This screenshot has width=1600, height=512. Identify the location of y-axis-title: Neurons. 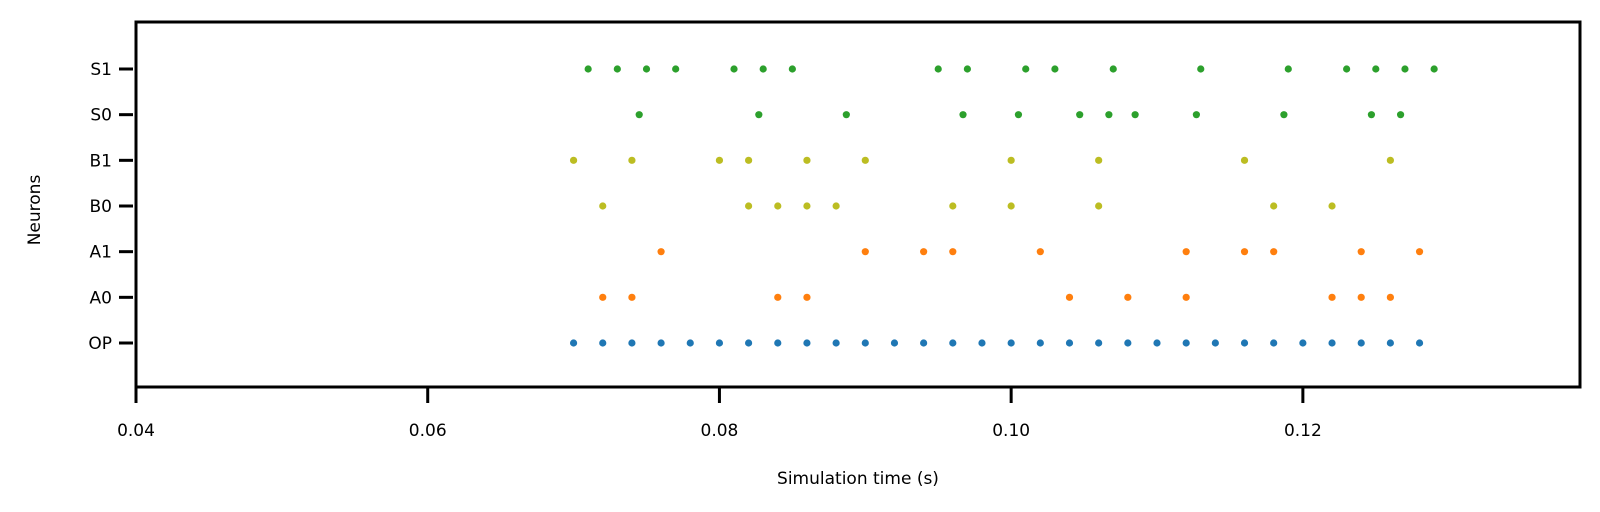
(35, 210).